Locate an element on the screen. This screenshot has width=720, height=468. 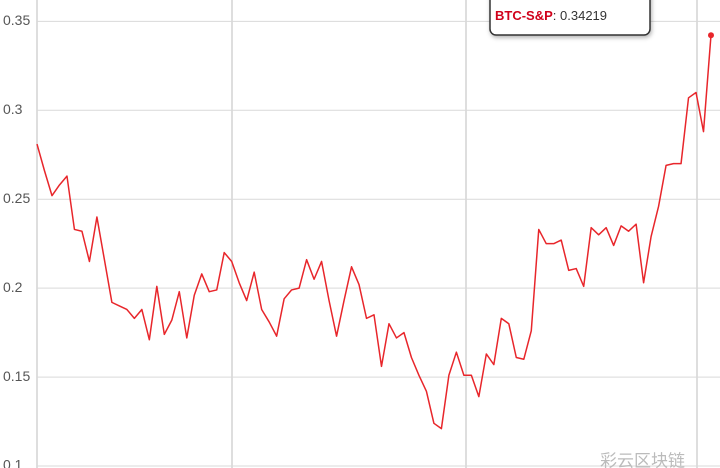
y-tick-label: 0.25 is located at coordinates (16, 198).